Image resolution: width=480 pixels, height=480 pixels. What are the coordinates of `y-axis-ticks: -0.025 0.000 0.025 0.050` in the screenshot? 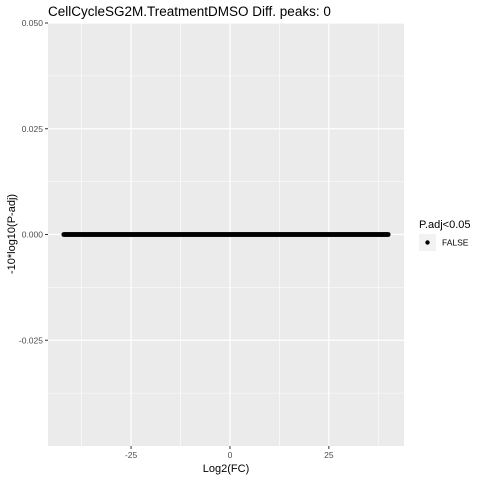 It's located at (33, 181).